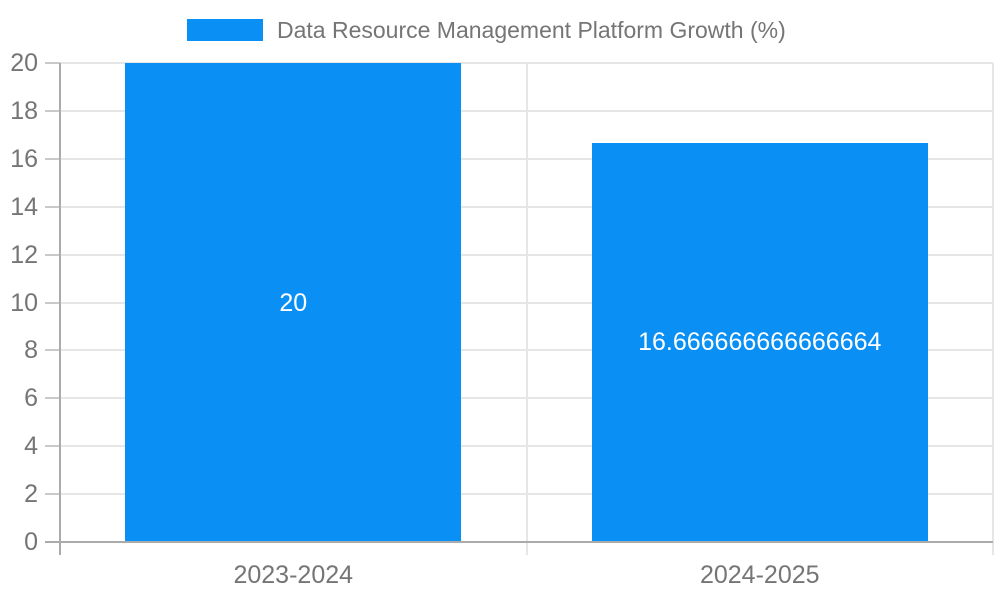 Image resolution: width=1000 pixels, height=600 pixels. What do you see at coordinates (24, 63) in the screenshot?
I see `y-axis-label: 20` at bounding box center [24, 63].